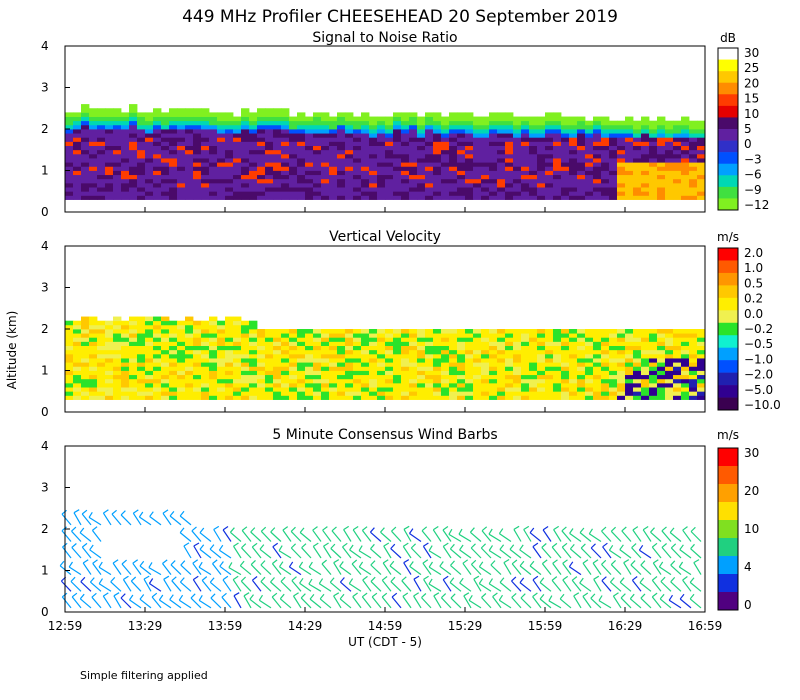 The width and height of the screenshot is (800, 700). What do you see at coordinates (751, 83) in the screenshot?
I see `legend-label: 20` at bounding box center [751, 83].